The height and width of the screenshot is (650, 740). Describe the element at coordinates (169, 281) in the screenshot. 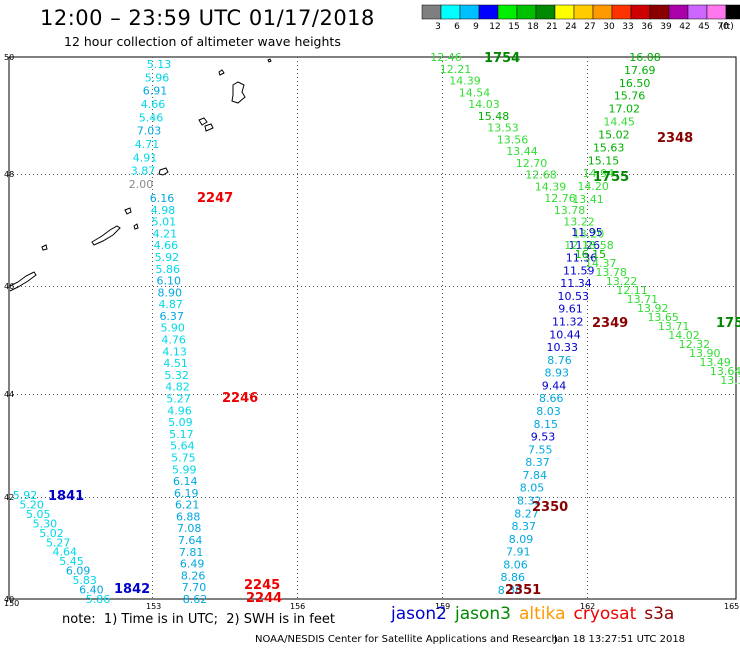

I see `wave-height-value: 6.10` at that location.